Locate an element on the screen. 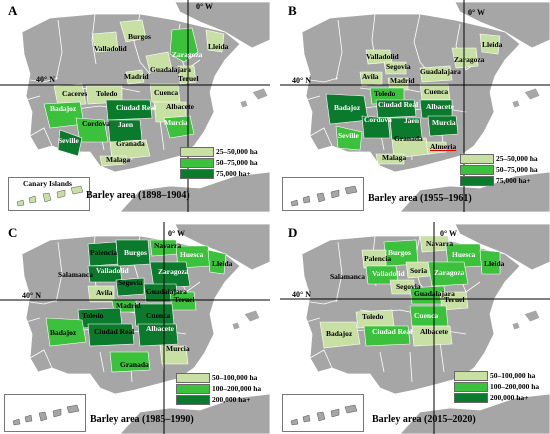 Image resolution: width=550 pixels, height=434 pixels. region-granada is located at coordinates (130, 362).